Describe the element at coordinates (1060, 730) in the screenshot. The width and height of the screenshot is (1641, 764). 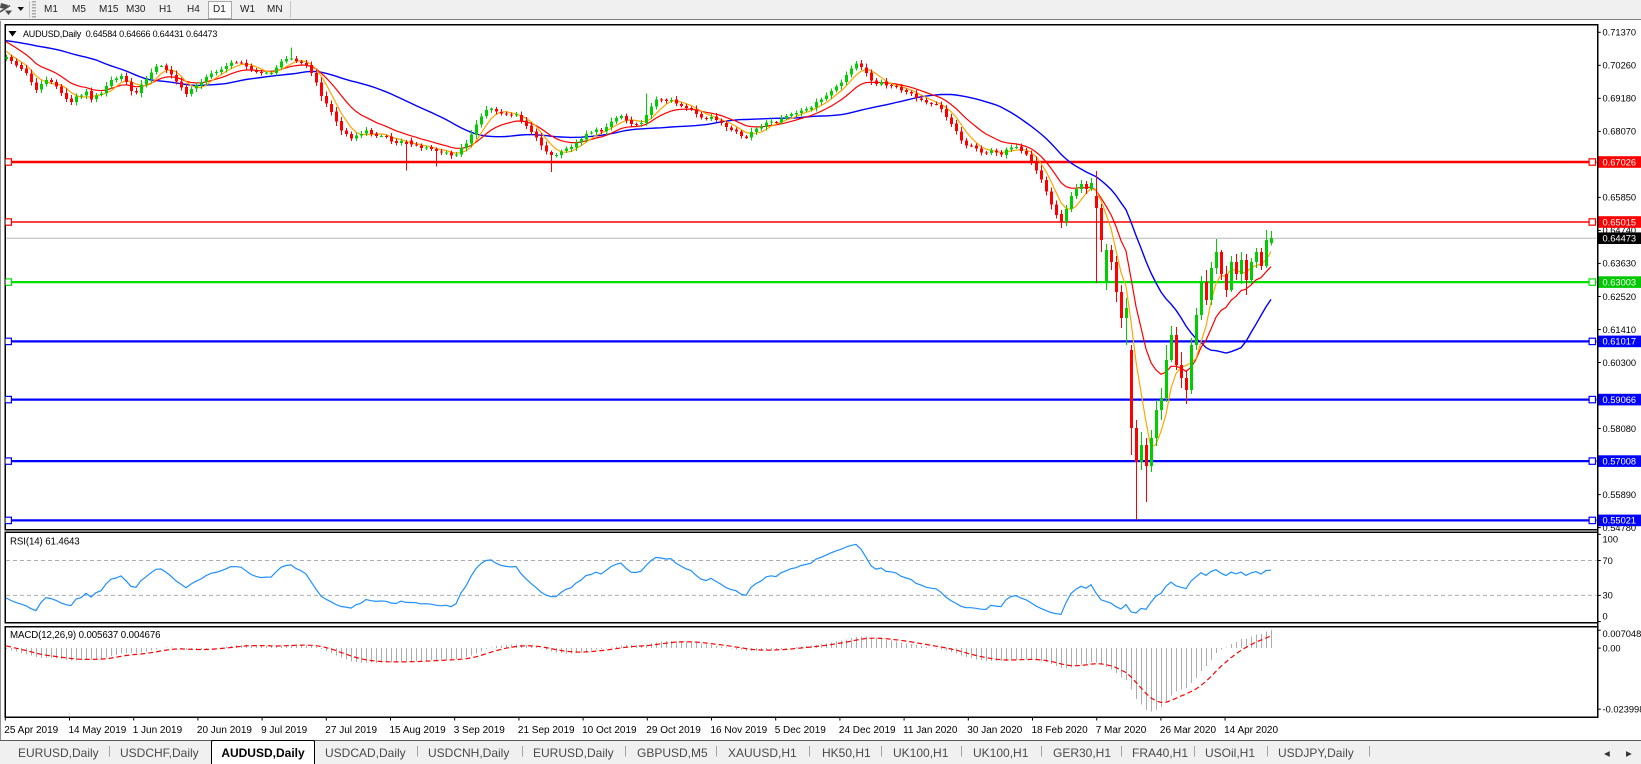
I see `svg-text: 18 Feb 2020` at that location.